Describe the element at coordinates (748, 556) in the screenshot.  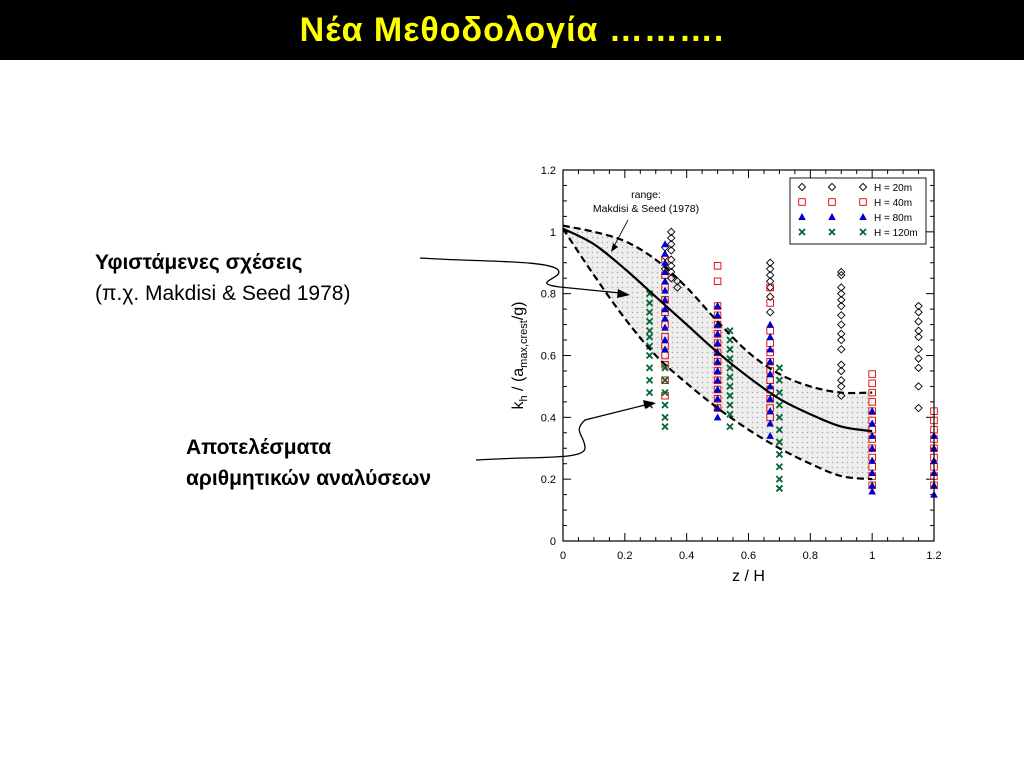
I see `x-tick-label: 0.6` at that location.